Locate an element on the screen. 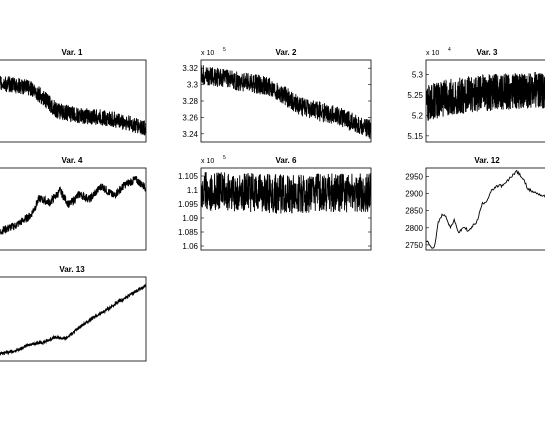  y-tick-label: 1.09 is located at coordinates (190, 218).